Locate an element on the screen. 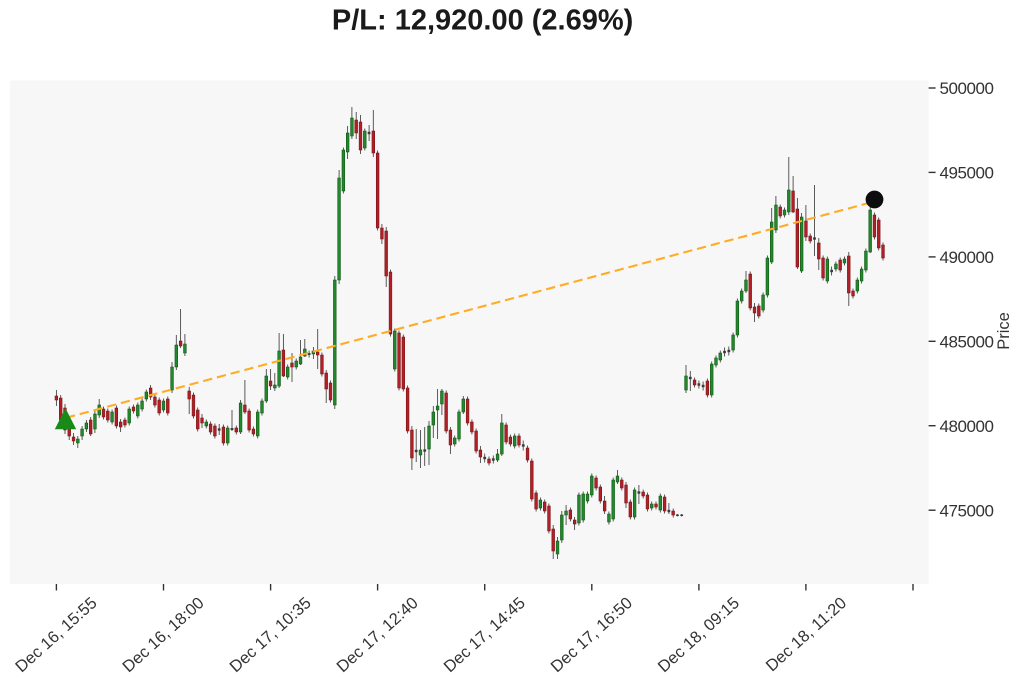 The height and width of the screenshot is (691, 1024). svg-text: 490000 is located at coordinates (967, 257).